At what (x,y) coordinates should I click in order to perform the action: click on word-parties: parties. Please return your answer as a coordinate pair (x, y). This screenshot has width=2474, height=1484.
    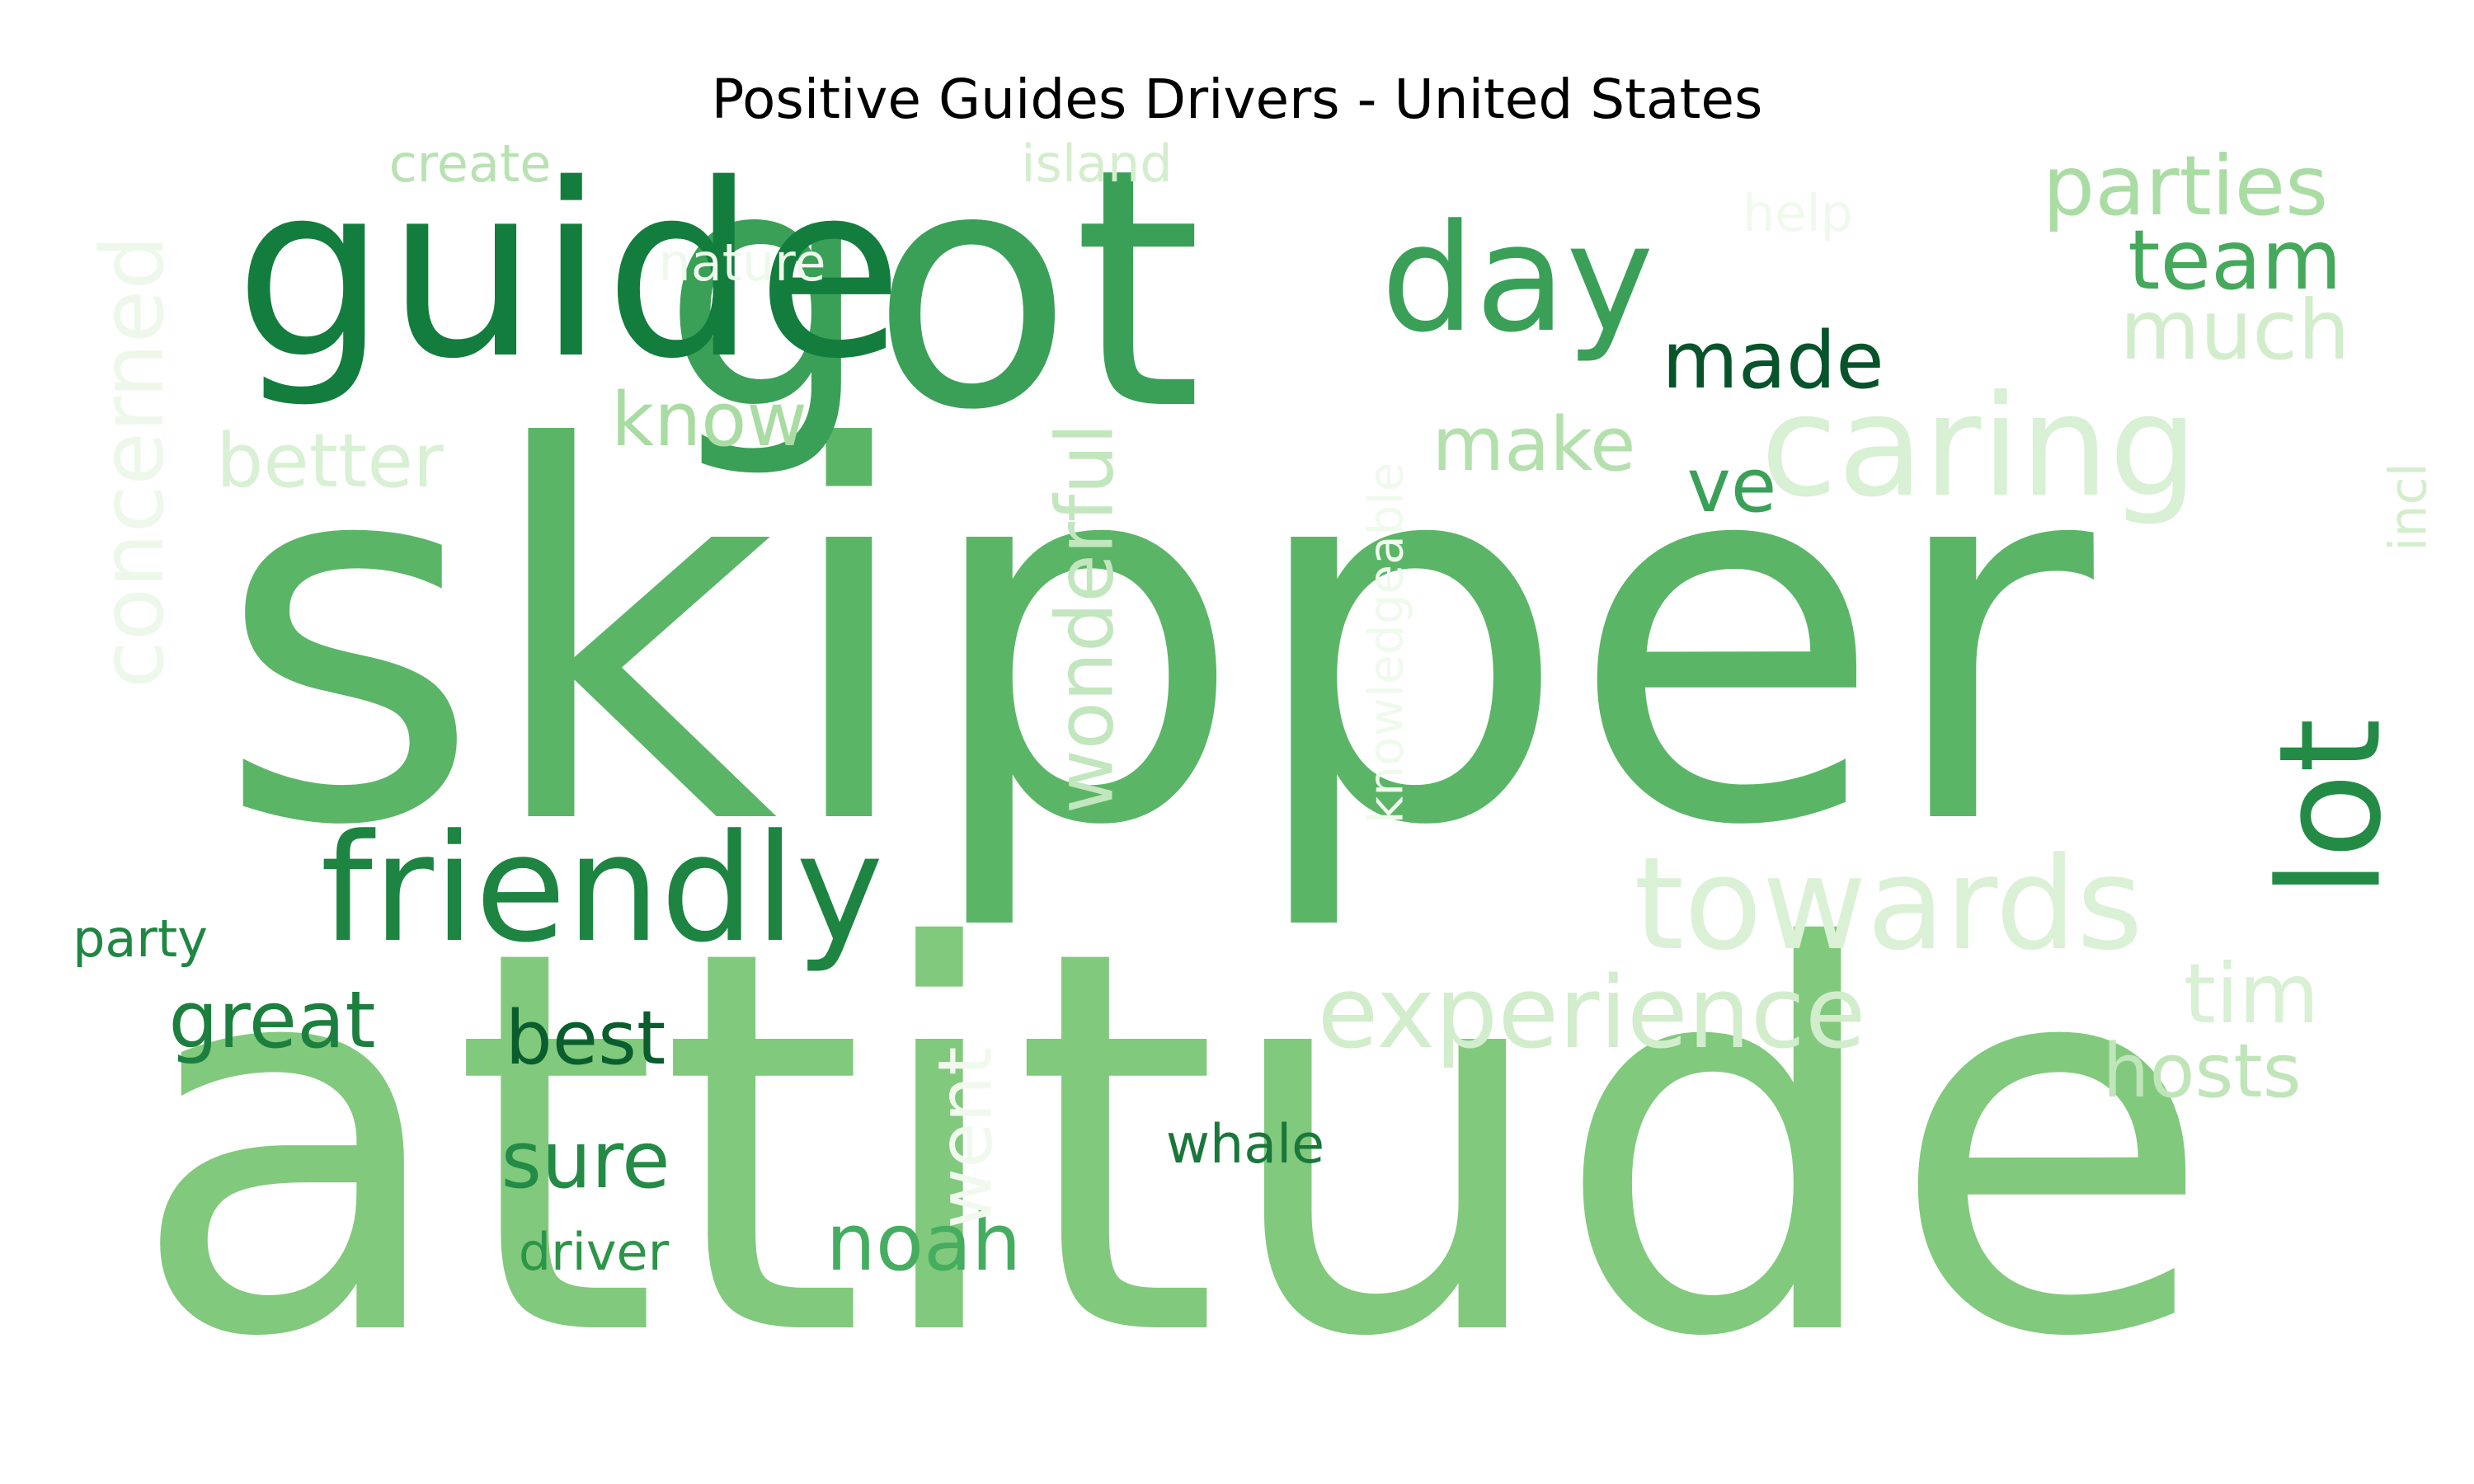
    Looking at the image, I should click on (2185, 186).